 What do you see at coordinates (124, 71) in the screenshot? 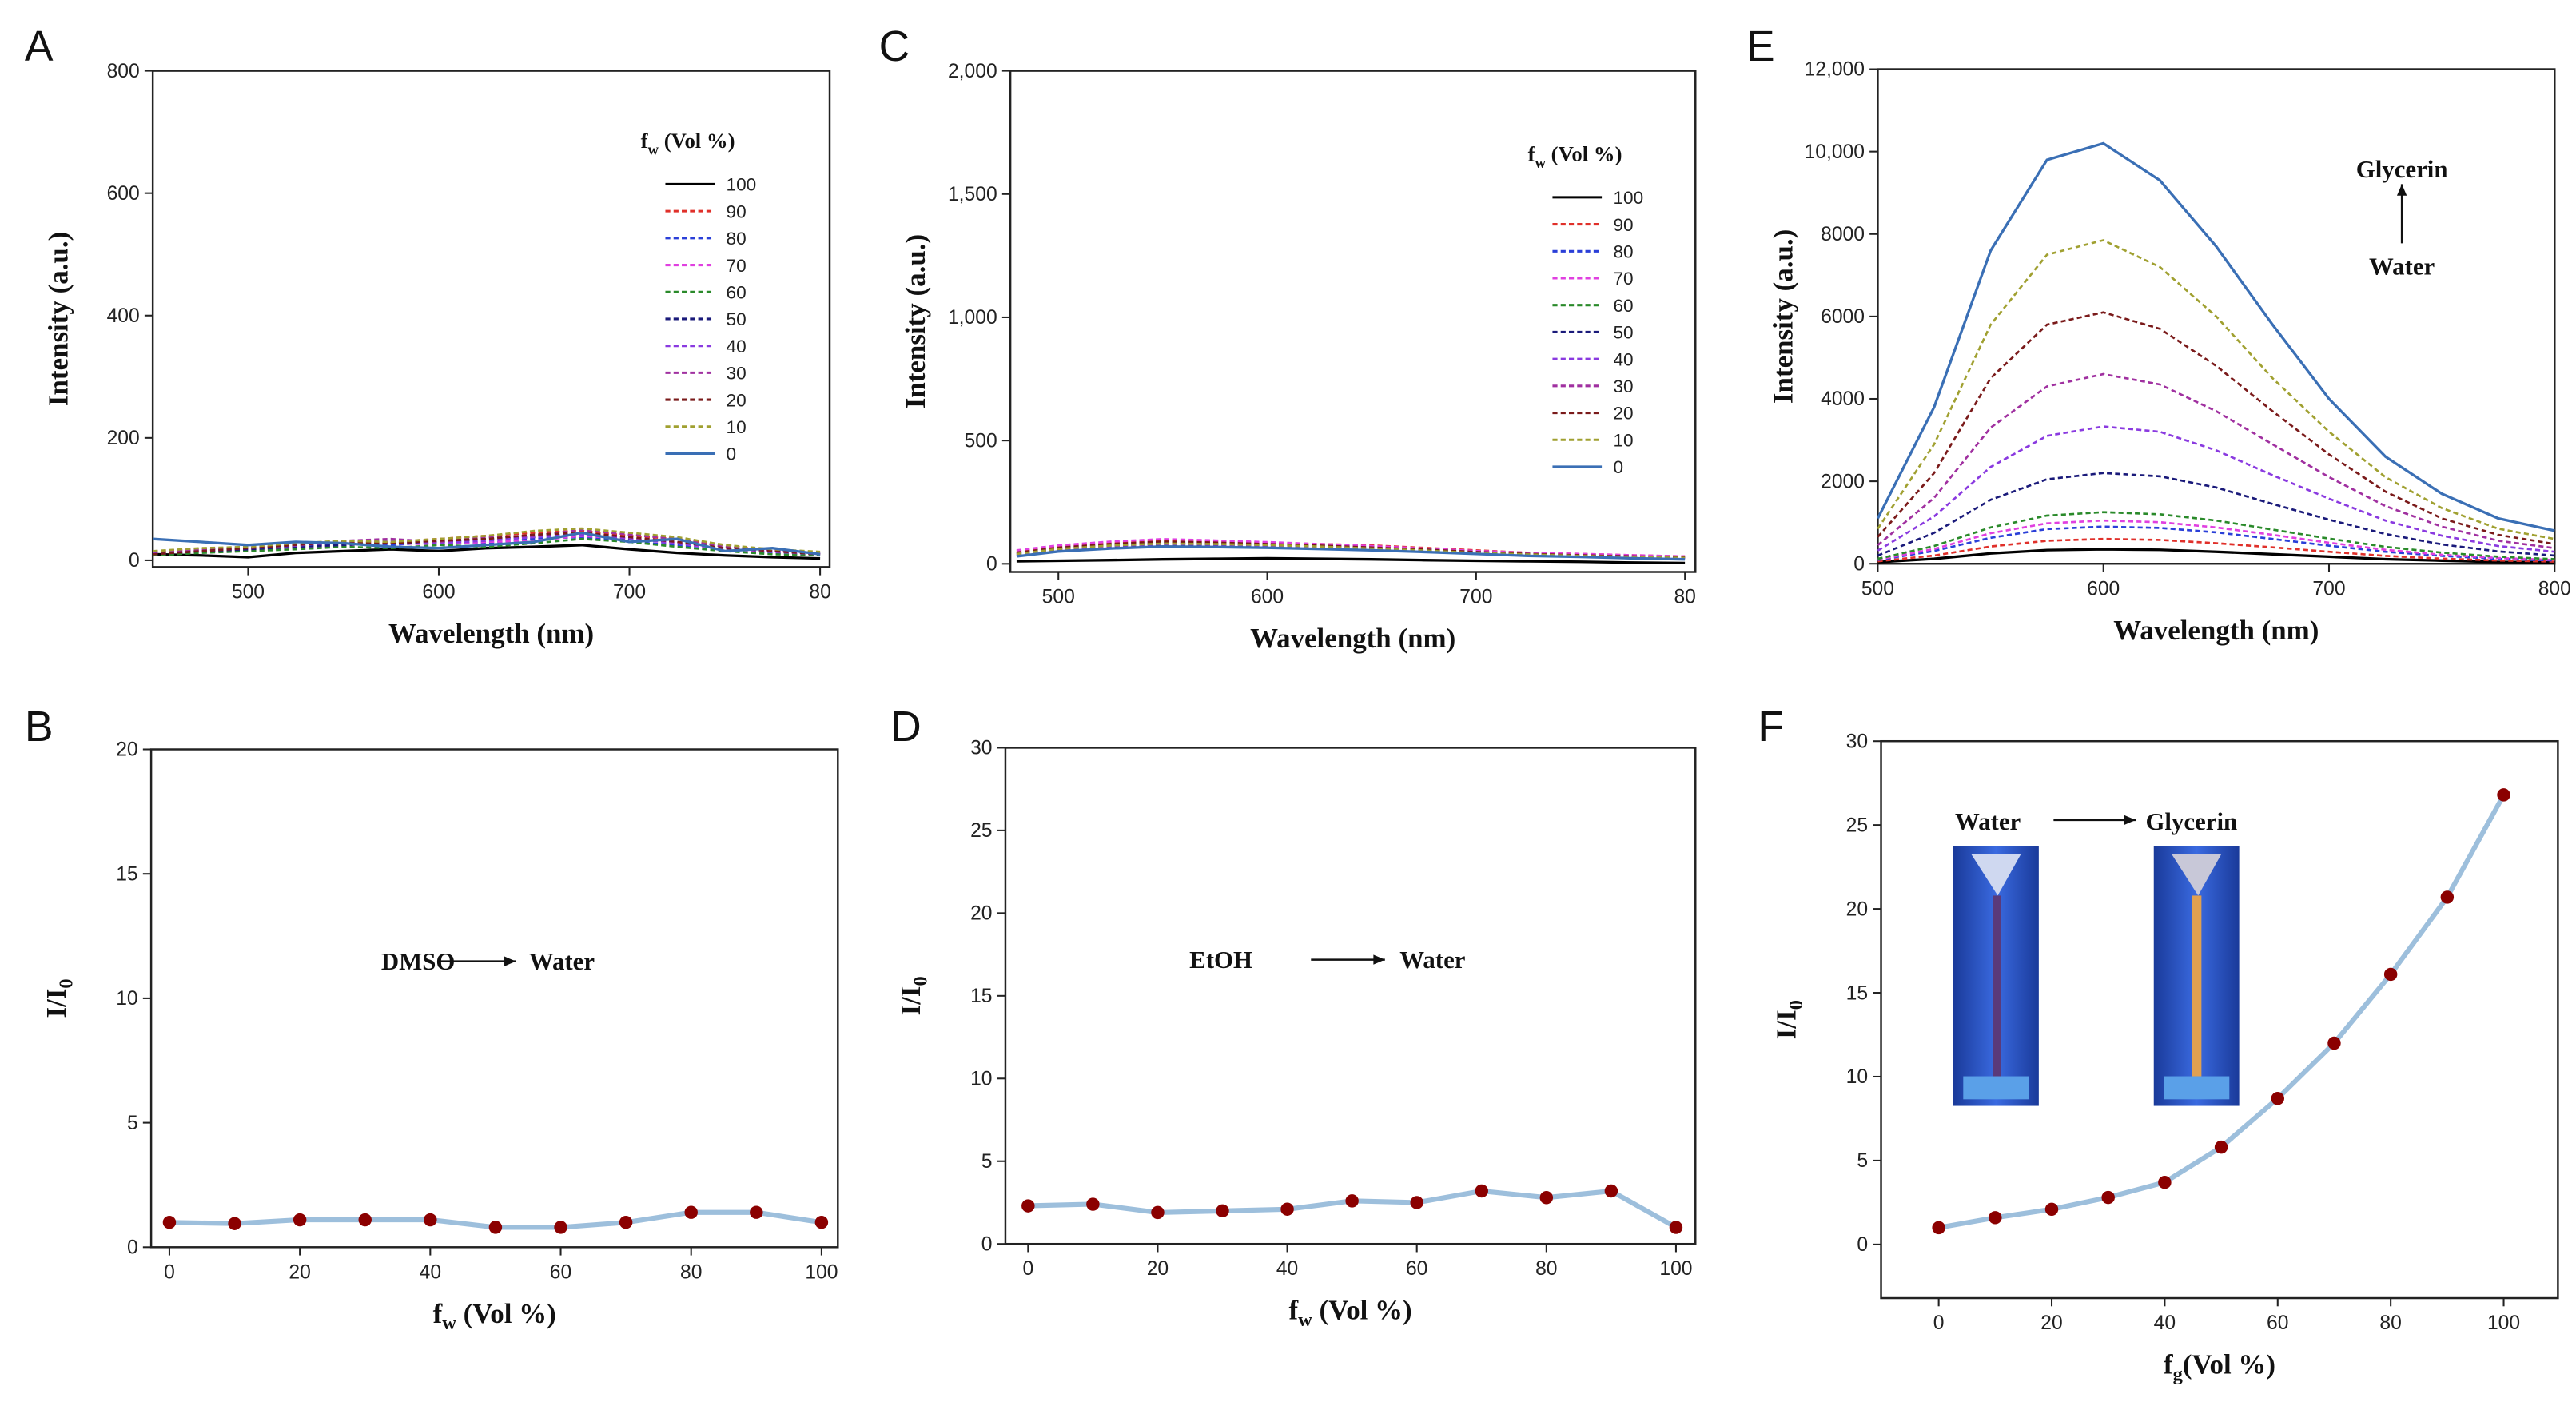
I see `y-tick-label: 800` at bounding box center [124, 71].